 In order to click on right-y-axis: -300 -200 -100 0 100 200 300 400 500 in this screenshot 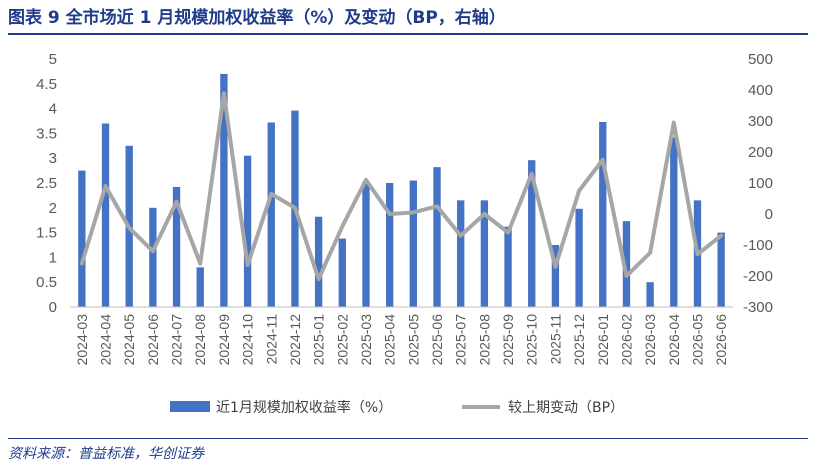, I will do `click(758, 183)`.